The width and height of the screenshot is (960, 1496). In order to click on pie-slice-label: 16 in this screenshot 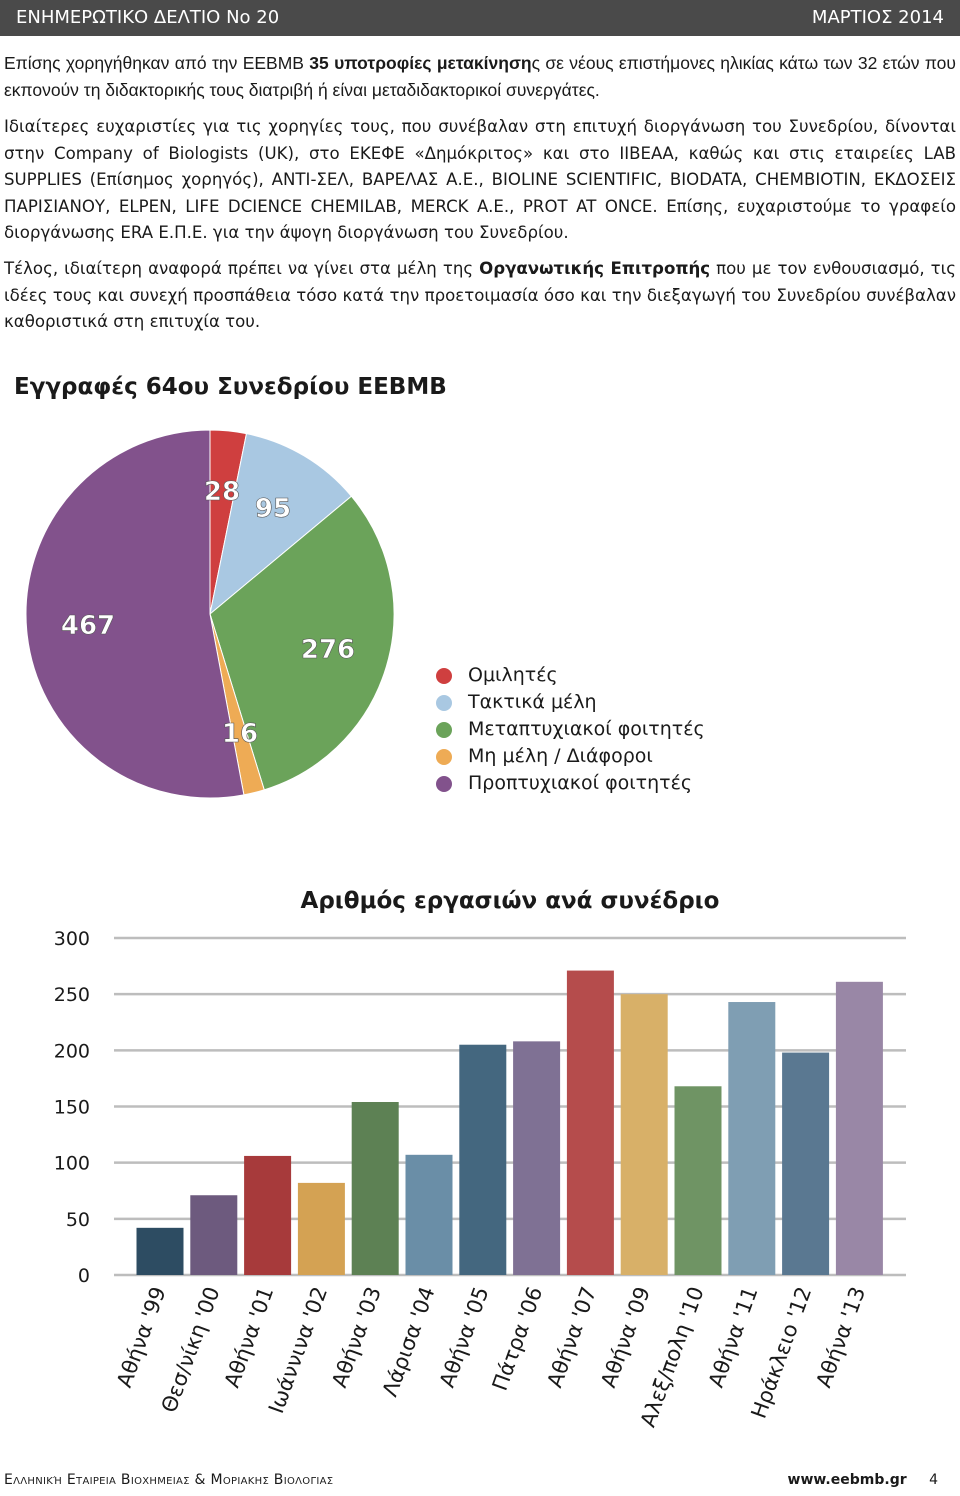, I will do `click(240, 734)`.